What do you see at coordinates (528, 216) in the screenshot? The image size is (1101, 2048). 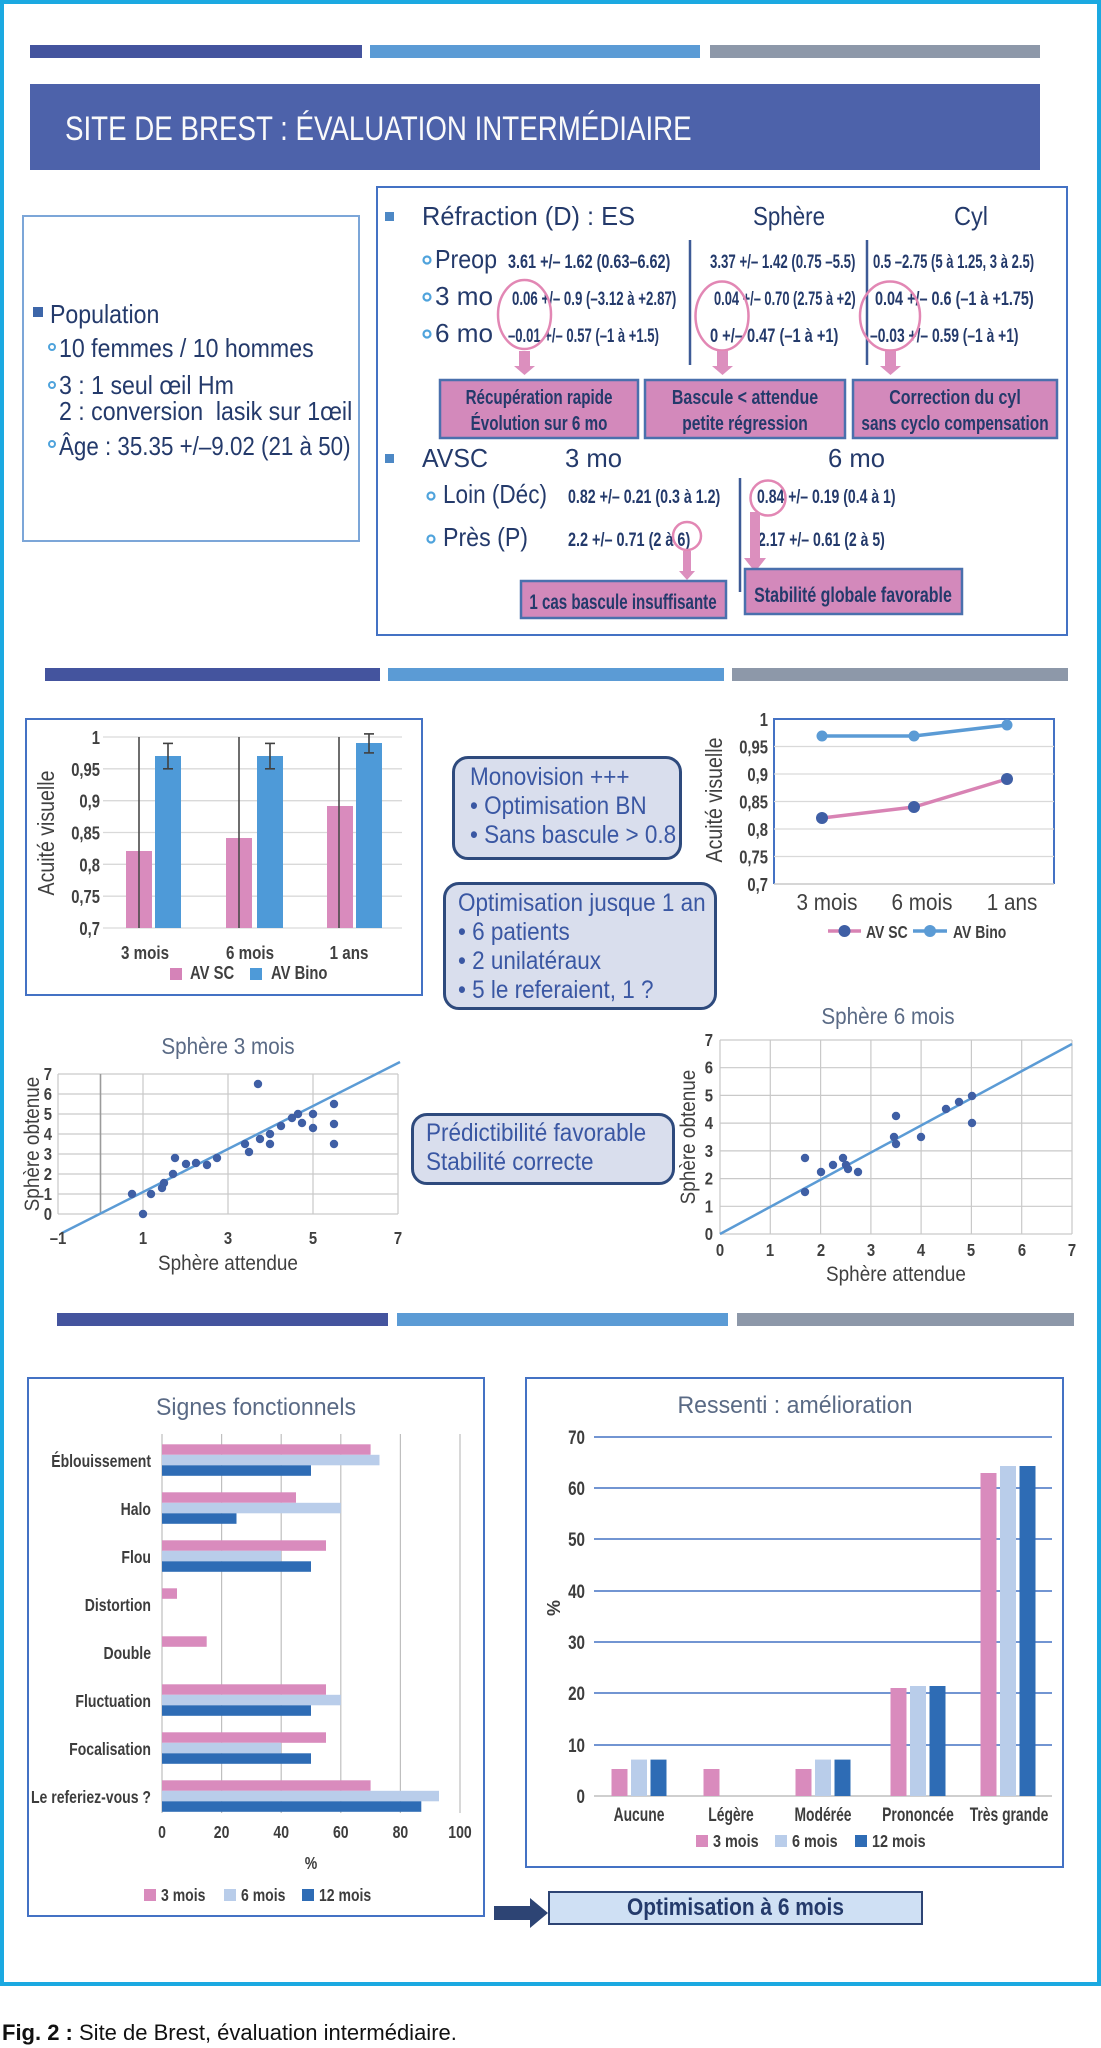 I see `svg-text: Réfraction (D) : ES` at bounding box center [528, 216].